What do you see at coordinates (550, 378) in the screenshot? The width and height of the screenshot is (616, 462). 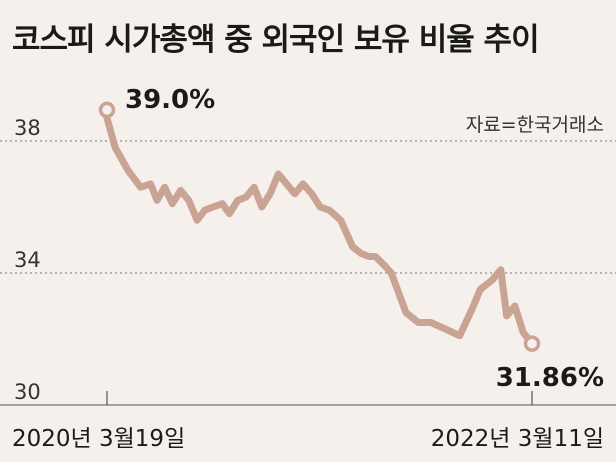 I see `end-value-label: 31.86%` at bounding box center [550, 378].